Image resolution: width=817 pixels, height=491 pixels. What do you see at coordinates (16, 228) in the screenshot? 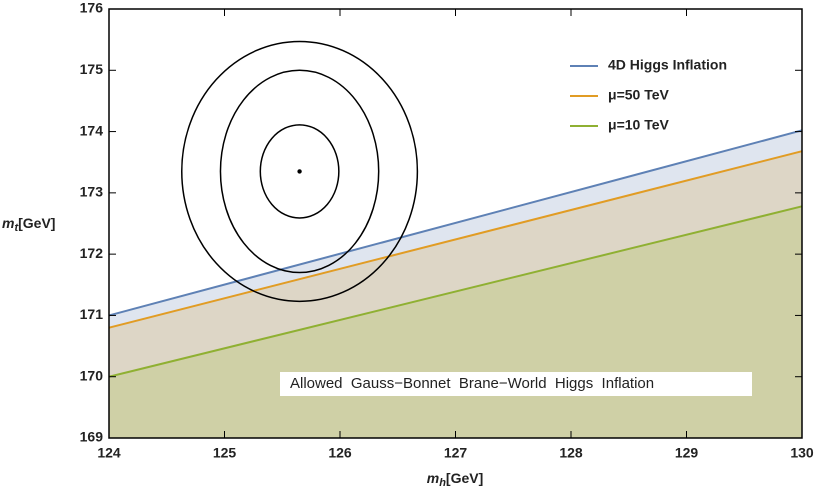
I see `subscript: t` at bounding box center [16, 228].